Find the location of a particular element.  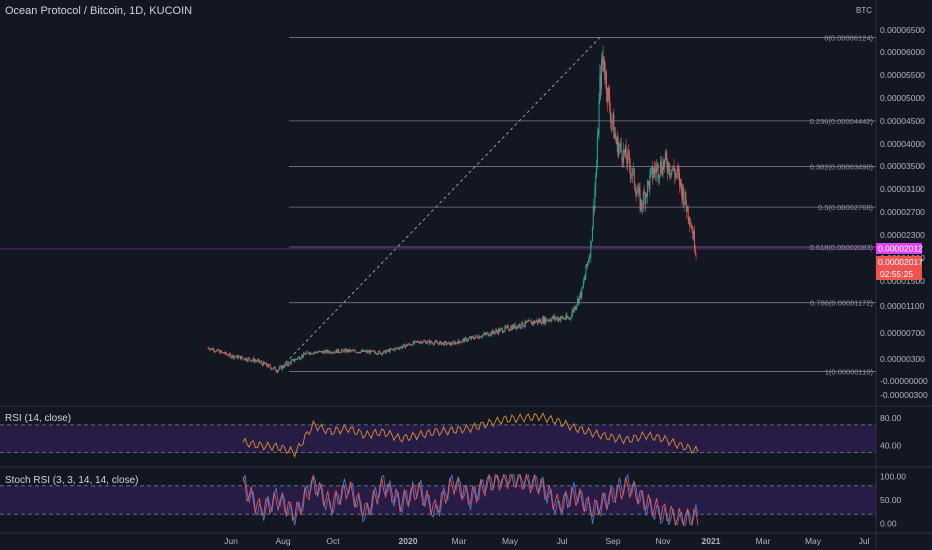

price-badge-label: 0.00002012 is located at coordinates (900, 249).